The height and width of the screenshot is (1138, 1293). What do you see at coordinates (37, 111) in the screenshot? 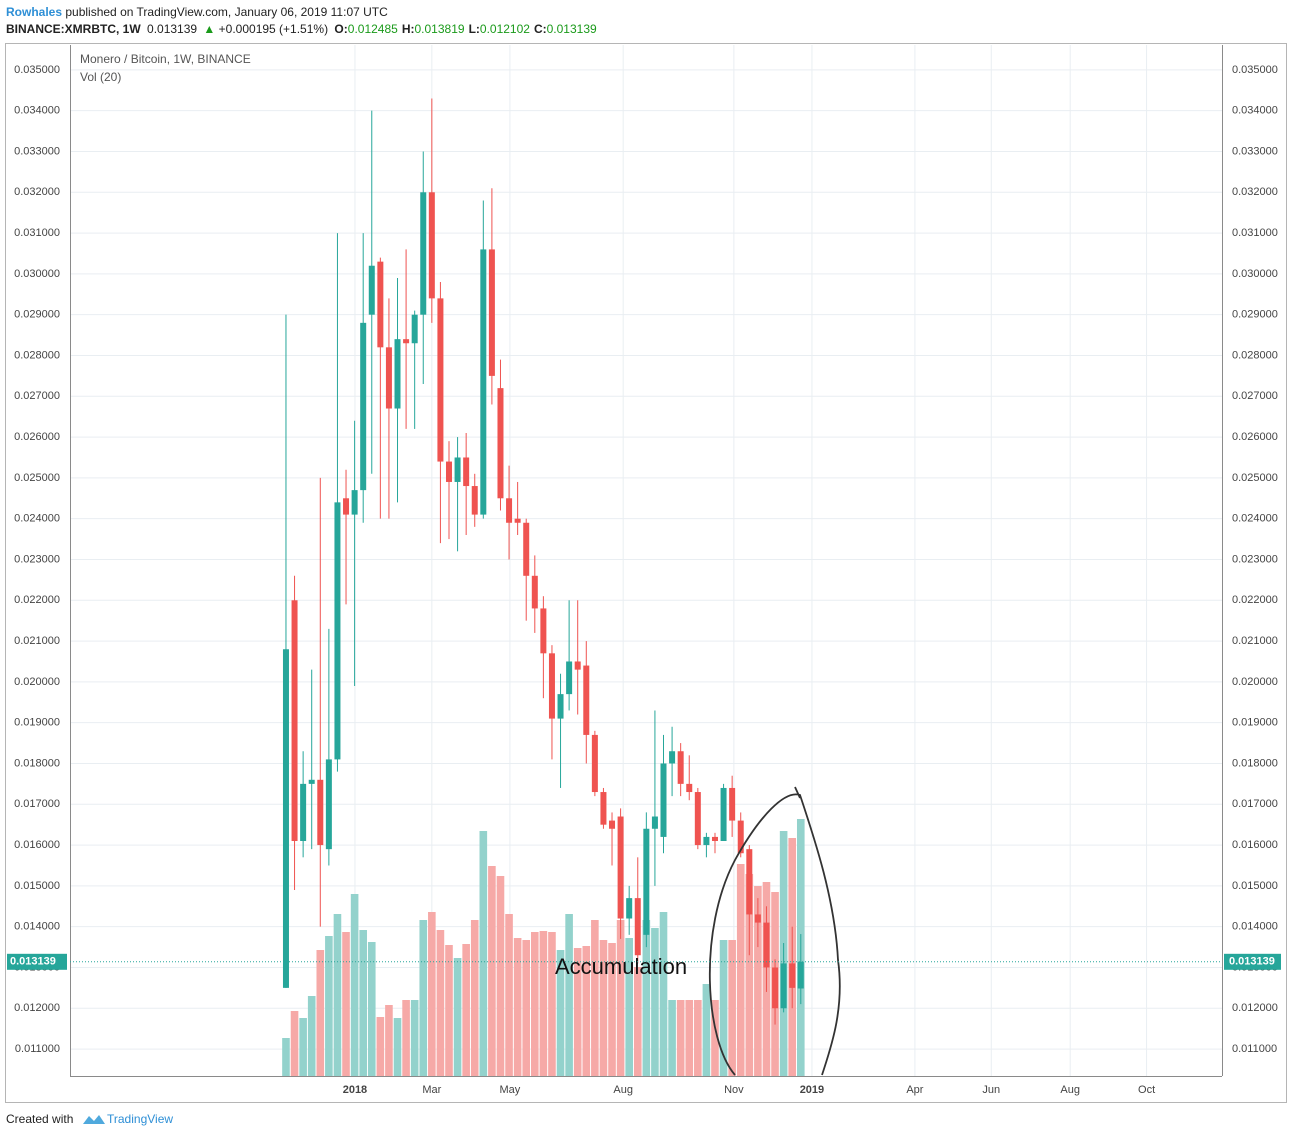
I see `y-tick-label: 0.034000` at bounding box center [37, 111].